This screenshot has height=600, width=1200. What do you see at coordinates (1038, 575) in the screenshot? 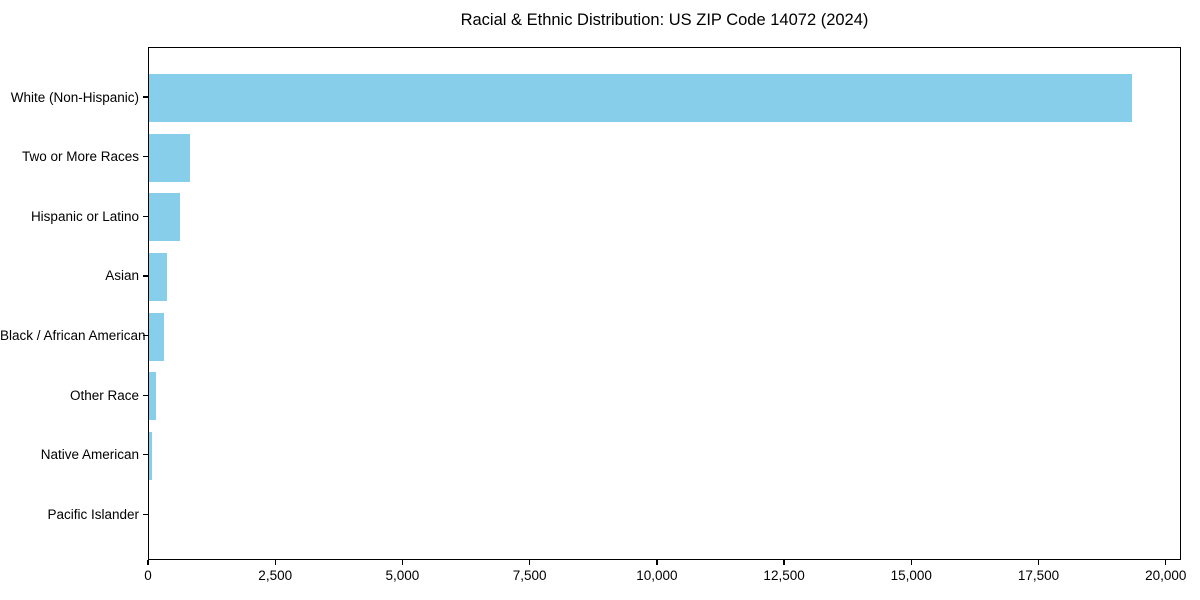
I see `x-tick-label: 17,500` at bounding box center [1038, 575].